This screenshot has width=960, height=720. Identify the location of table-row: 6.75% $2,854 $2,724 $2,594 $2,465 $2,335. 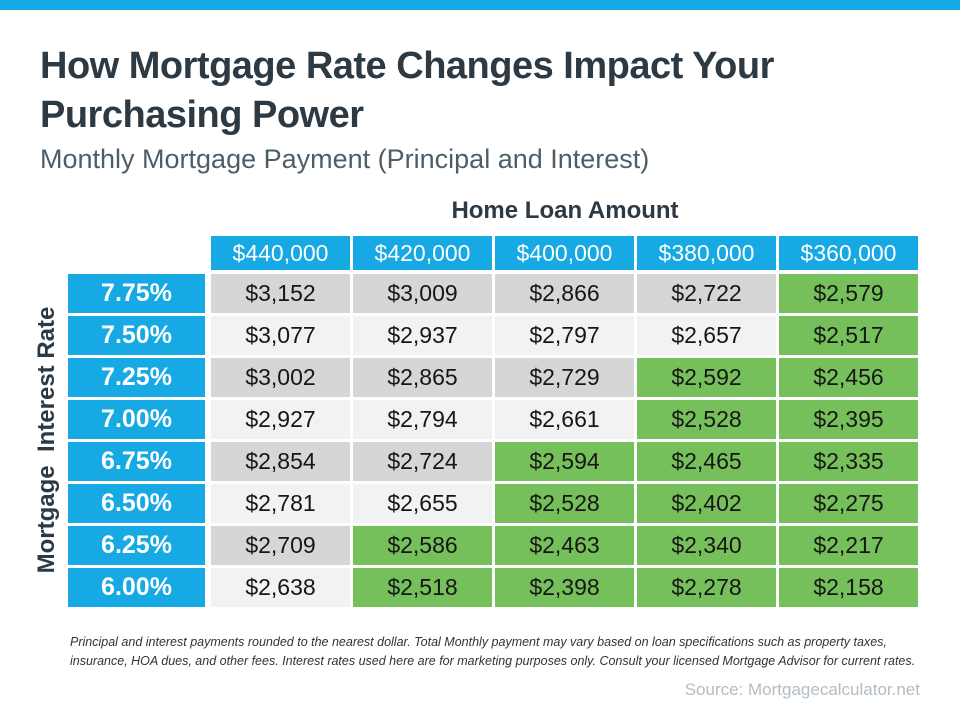
(493, 461).